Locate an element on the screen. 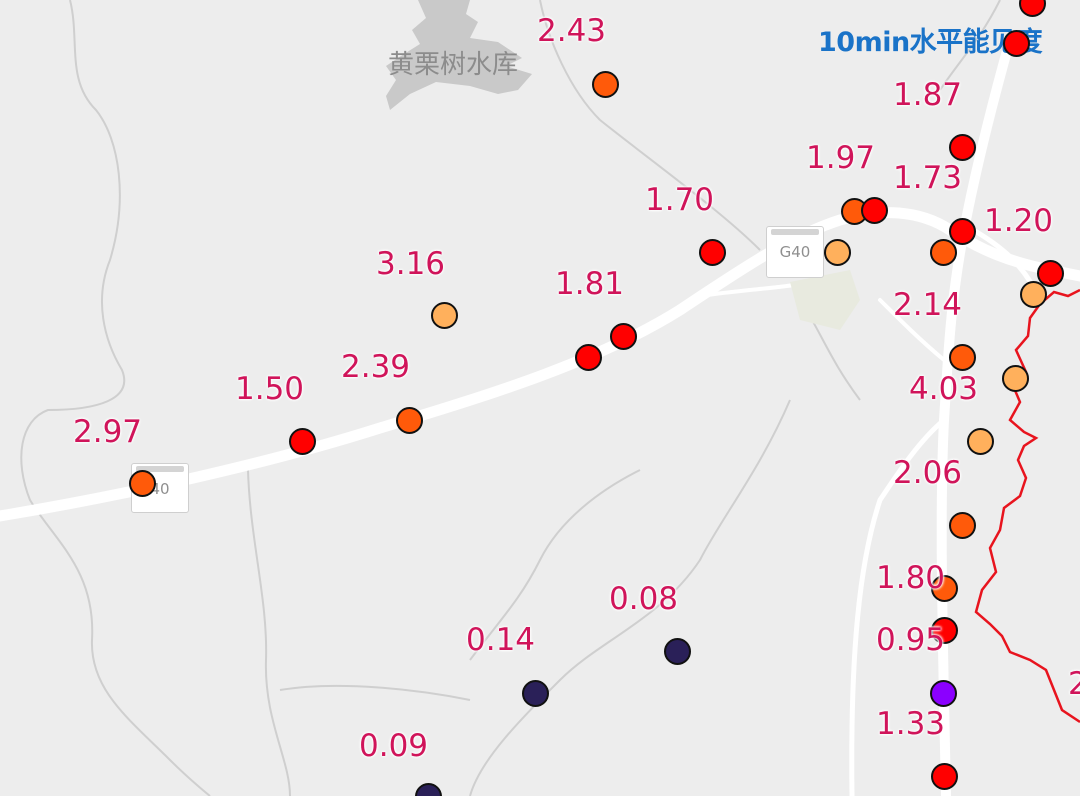 The width and height of the screenshot is (1080, 796). station-value-label: 1.97 is located at coordinates (841, 158).